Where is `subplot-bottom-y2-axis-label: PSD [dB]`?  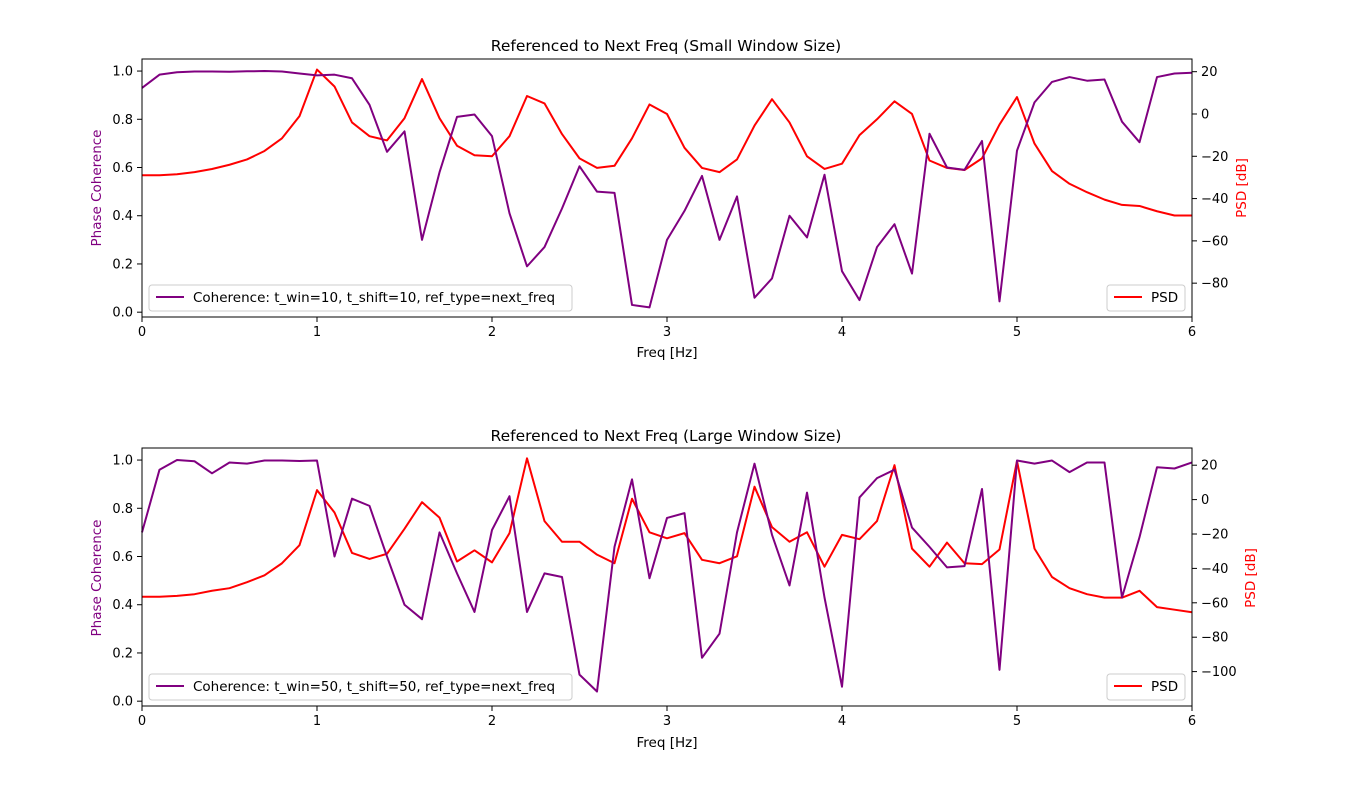 subplot-bottom-y2-axis-label: PSD [dB] is located at coordinates (1251, 578).